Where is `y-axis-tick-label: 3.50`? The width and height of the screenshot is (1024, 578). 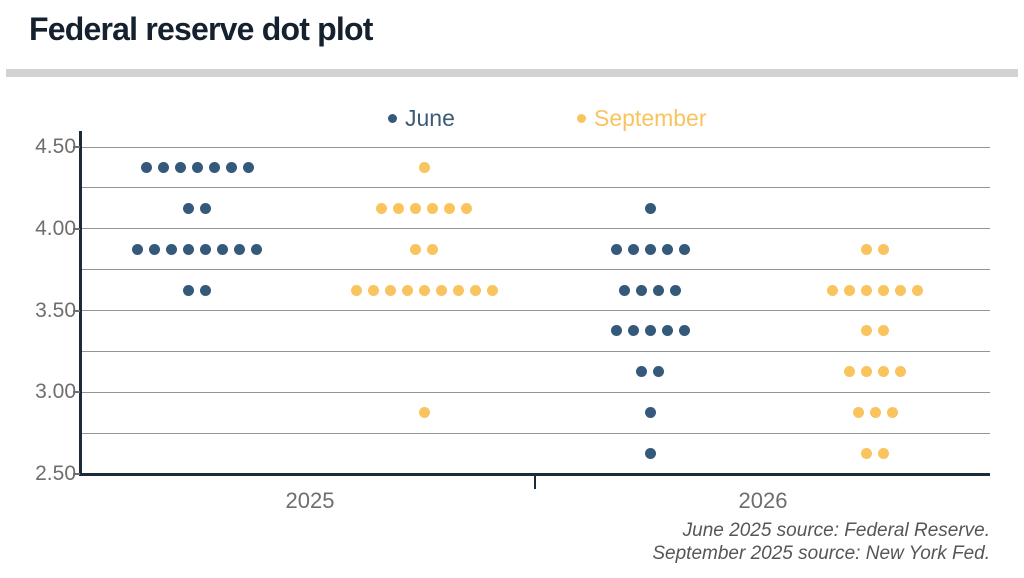
y-axis-tick-label: 3.50 is located at coordinates (55, 310).